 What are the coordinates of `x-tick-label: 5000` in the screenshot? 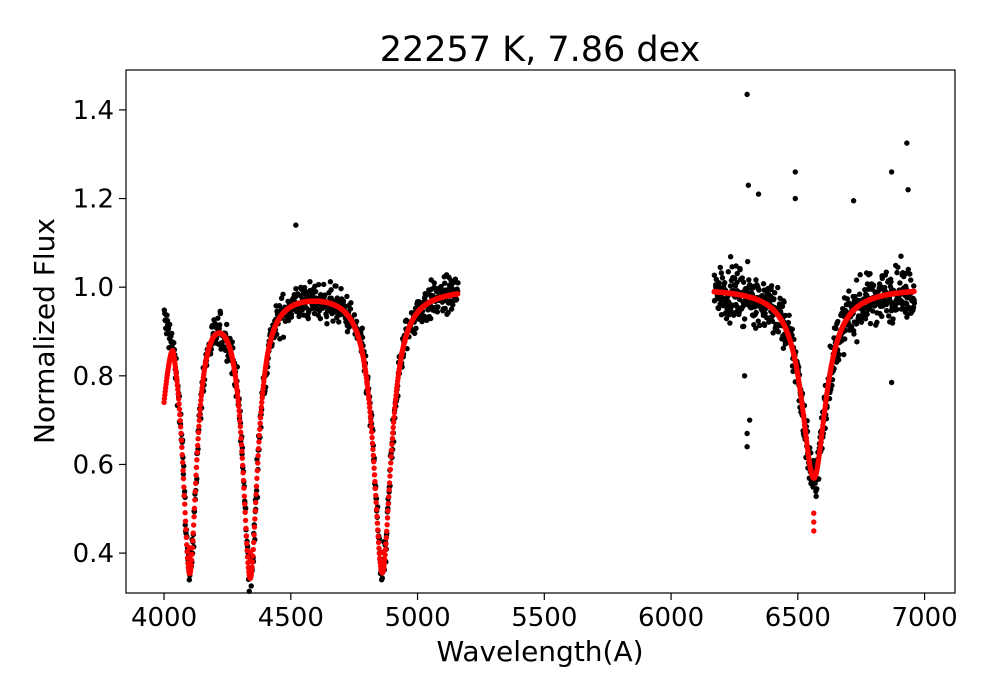 It's located at (417, 618).